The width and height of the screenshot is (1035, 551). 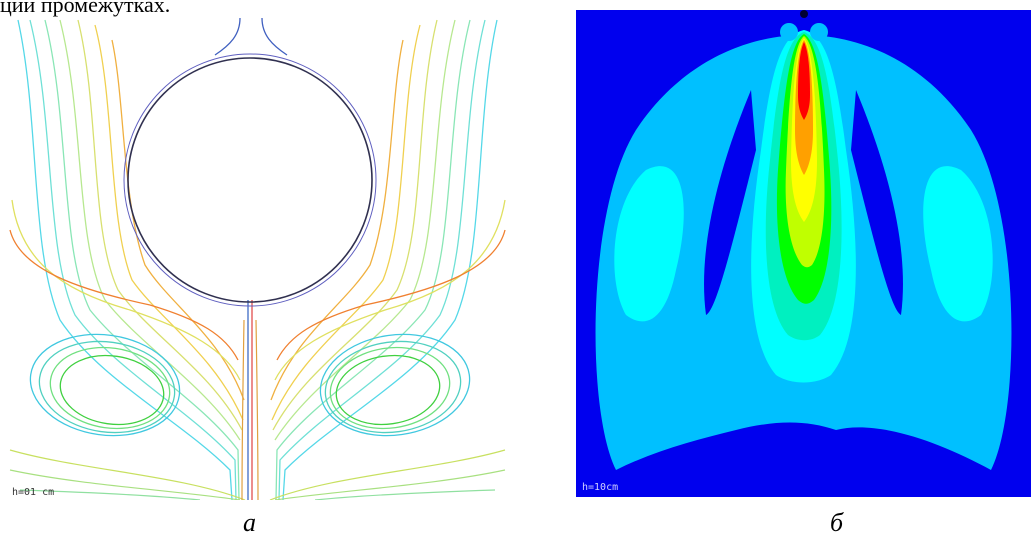 I want to click on top-knob-left, so click(x=789, y=32).